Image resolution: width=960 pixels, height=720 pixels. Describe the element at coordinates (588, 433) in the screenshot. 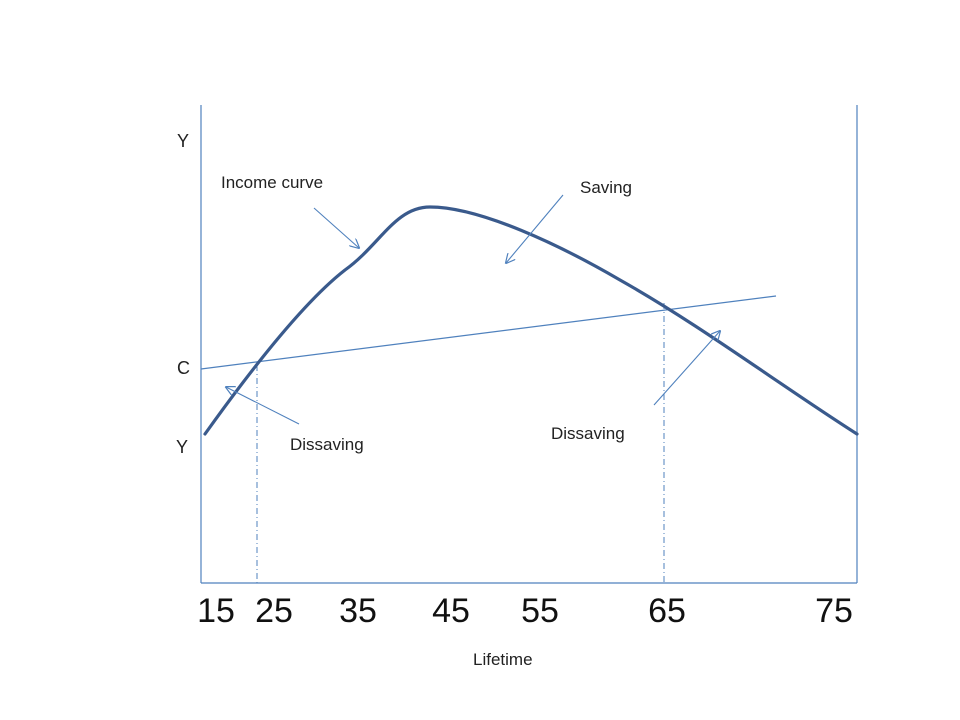

I see `dissaving-right-label: Dissaving` at that location.